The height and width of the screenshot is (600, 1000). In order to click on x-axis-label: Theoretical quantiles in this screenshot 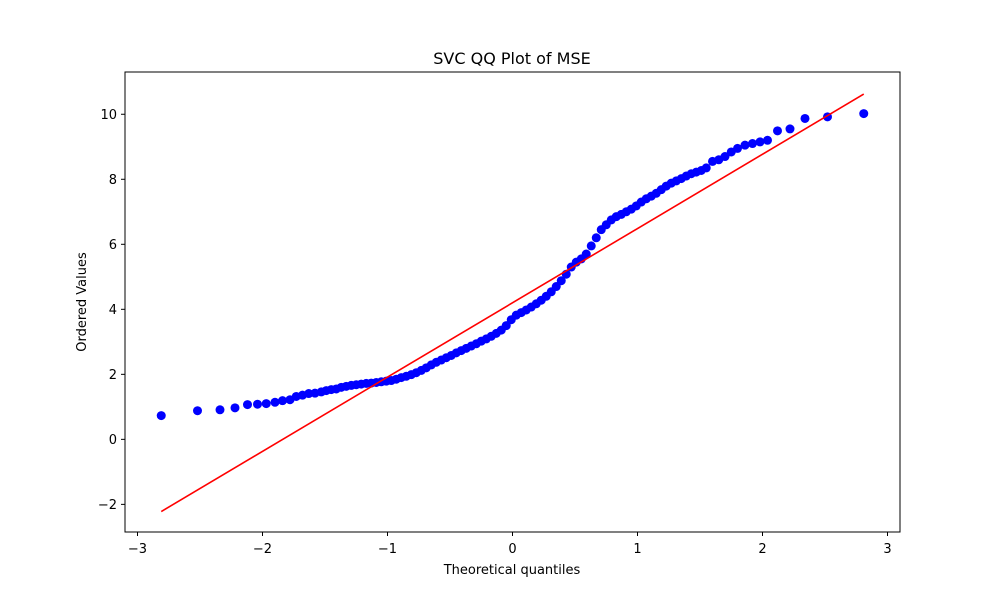, I will do `click(512, 570)`.